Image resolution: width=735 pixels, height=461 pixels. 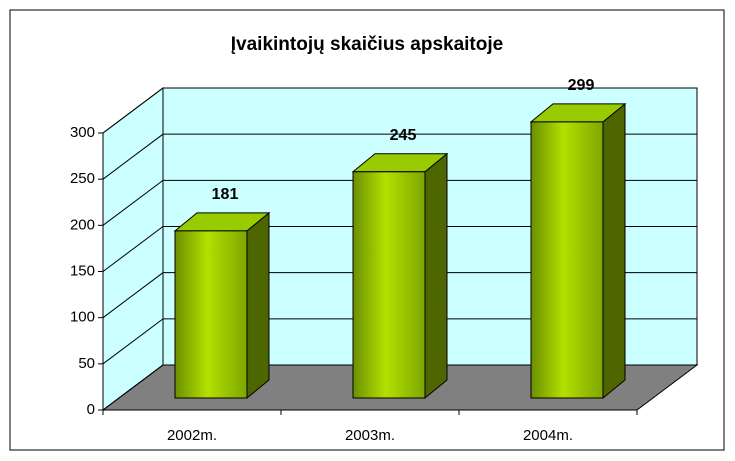 I want to click on y-tick-label: 250, so click(x=82, y=178).